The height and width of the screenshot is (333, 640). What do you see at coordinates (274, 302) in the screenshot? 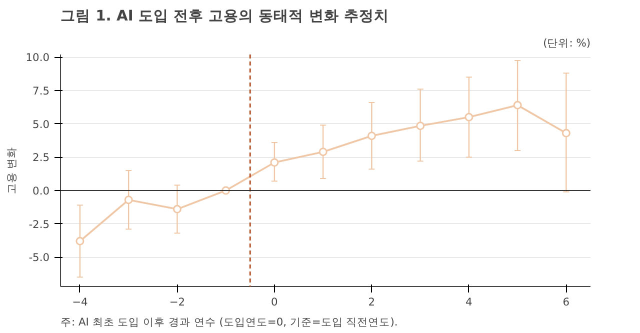
I see `x-tick-label: 0` at bounding box center [274, 302].